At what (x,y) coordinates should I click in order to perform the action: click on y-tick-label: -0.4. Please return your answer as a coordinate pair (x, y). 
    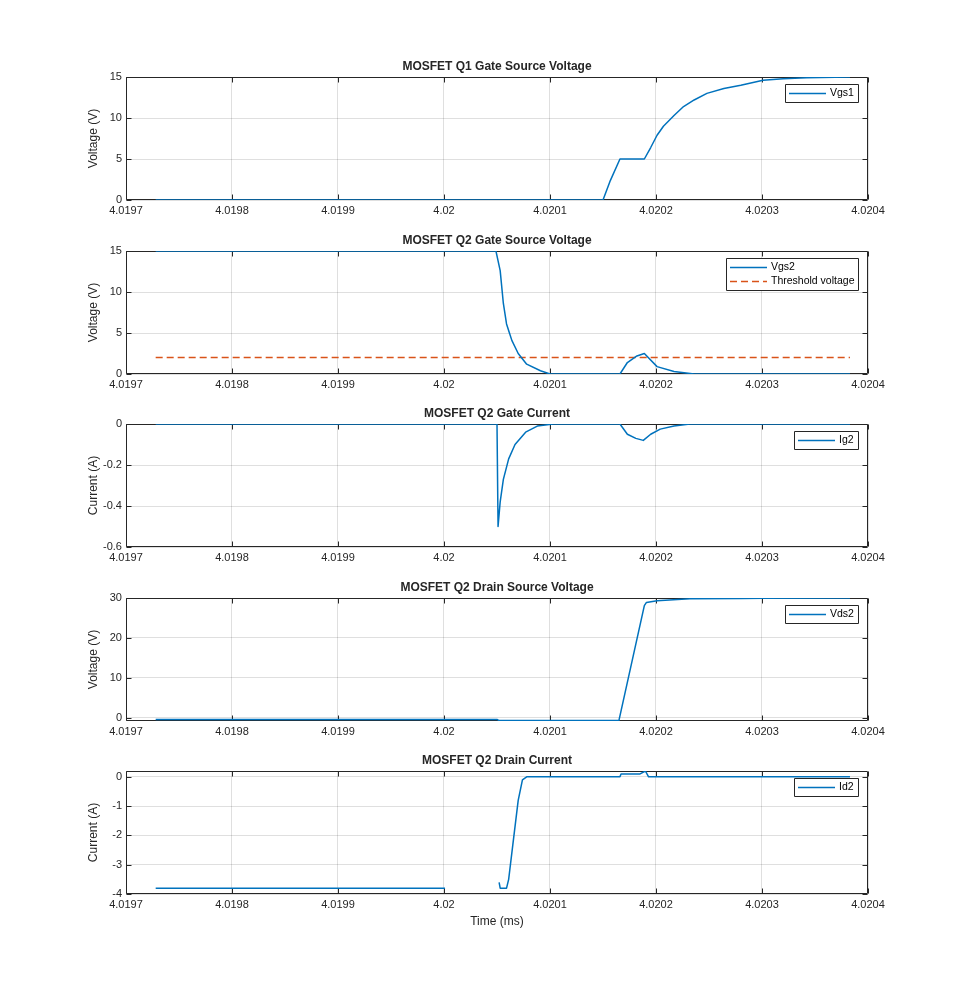
    Looking at the image, I should click on (112, 505).